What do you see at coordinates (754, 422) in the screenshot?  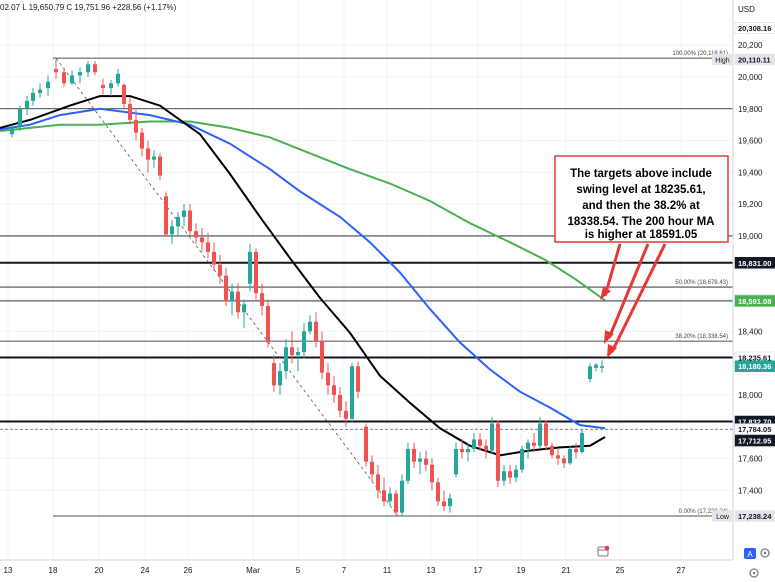 I see `price-tag-label: 17,832.70` at bounding box center [754, 422].